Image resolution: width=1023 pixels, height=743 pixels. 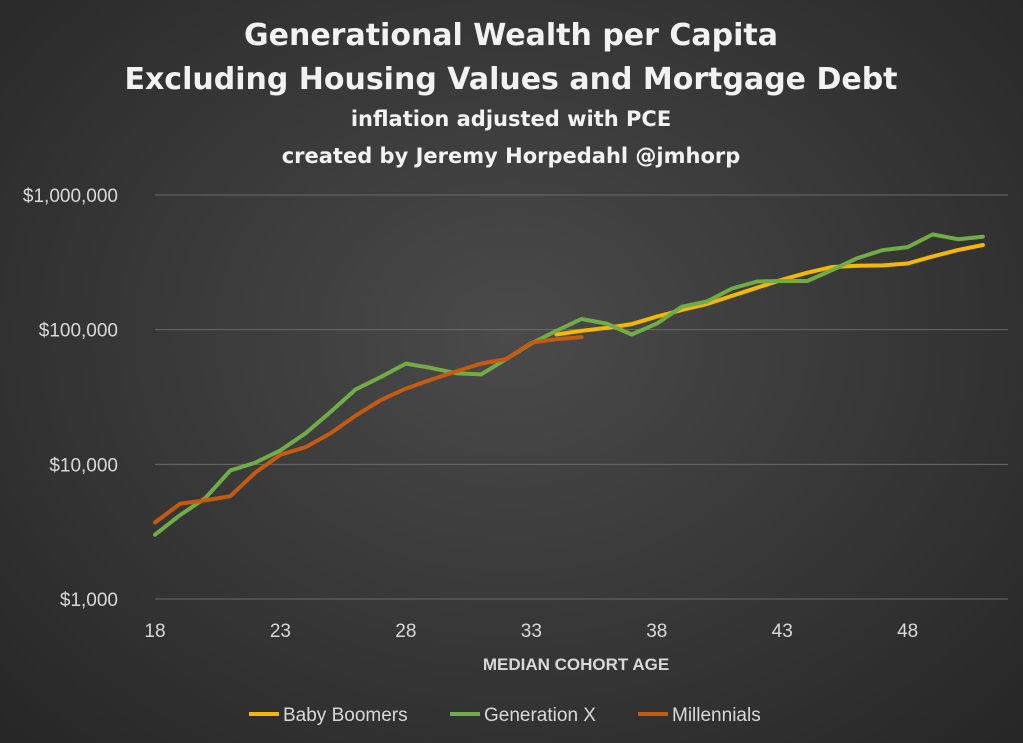 I want to click on legend: Baby Boomers Generation X Millennials, so click(x=505, y=715).